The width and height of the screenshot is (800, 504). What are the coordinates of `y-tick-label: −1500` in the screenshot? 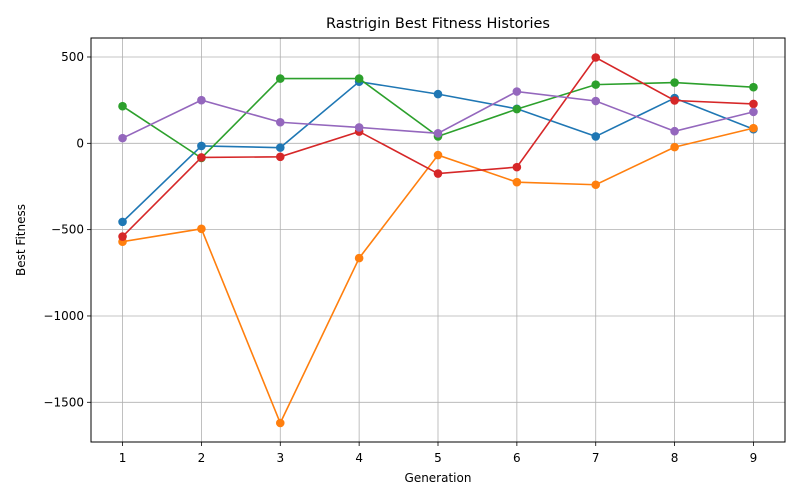 It's located at (63, 402).